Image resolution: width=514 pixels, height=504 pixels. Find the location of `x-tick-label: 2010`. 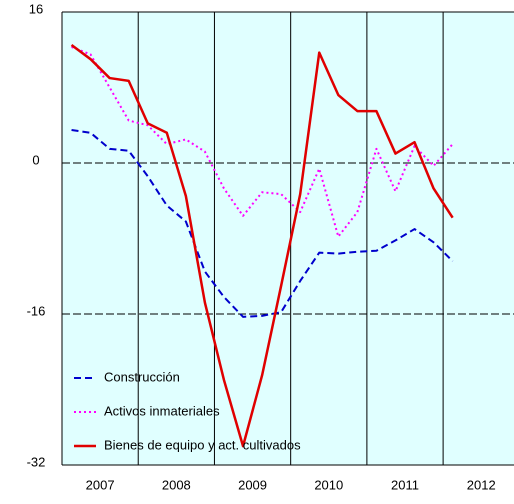

x-tick-label: 2010 is located at coordinates (328, 484).